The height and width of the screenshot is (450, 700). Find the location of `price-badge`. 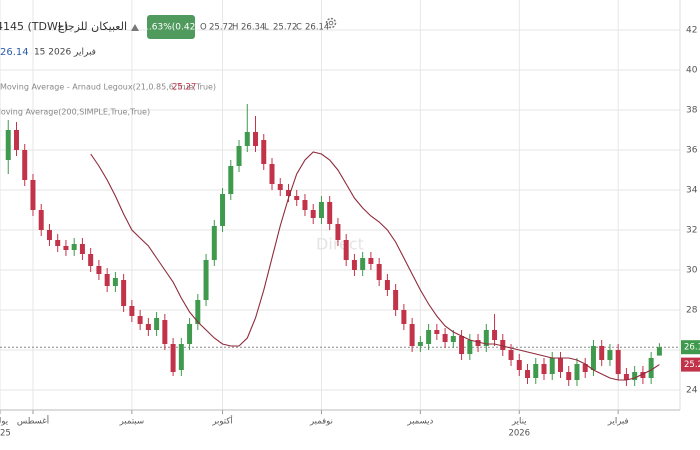

price-badge is located at coordinates (690, 347).